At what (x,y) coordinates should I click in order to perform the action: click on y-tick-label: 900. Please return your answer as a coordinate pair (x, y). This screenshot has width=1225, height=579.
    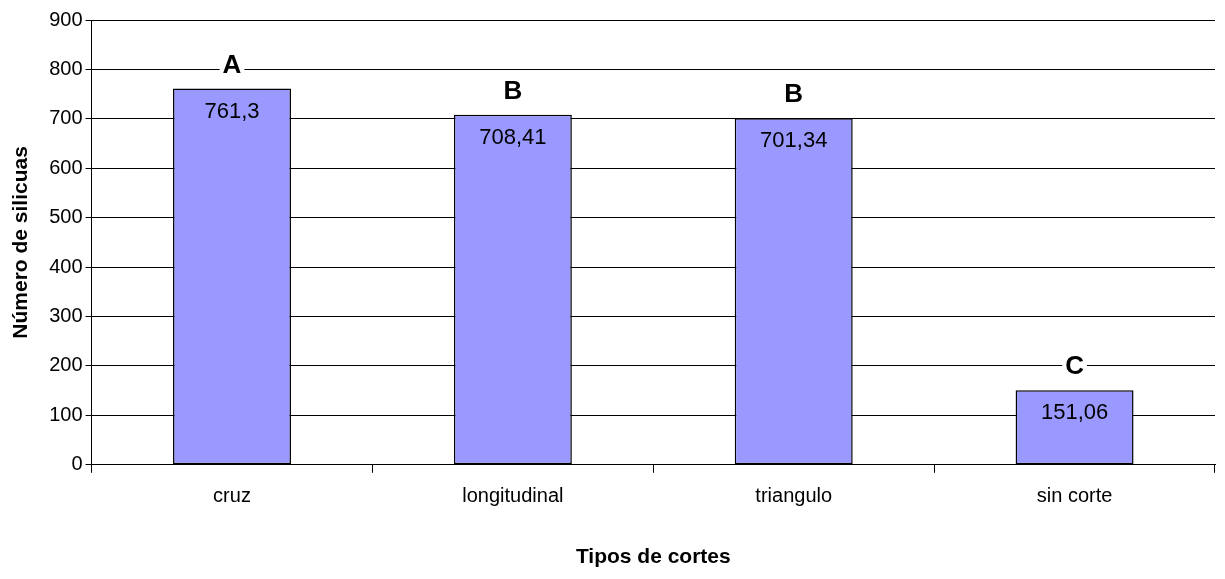
    Looking at the image, I should click on (66, 18).